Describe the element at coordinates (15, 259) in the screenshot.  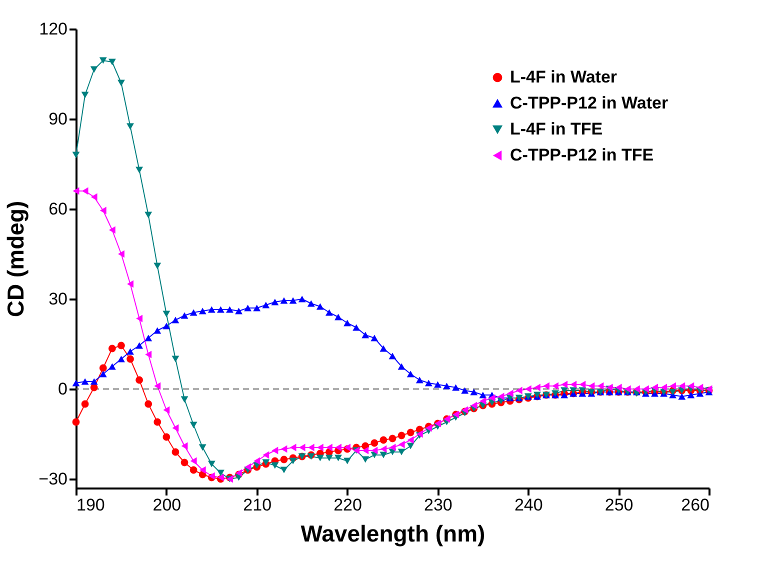
I see `y-axis-title: CD (mdeg)` at that location.